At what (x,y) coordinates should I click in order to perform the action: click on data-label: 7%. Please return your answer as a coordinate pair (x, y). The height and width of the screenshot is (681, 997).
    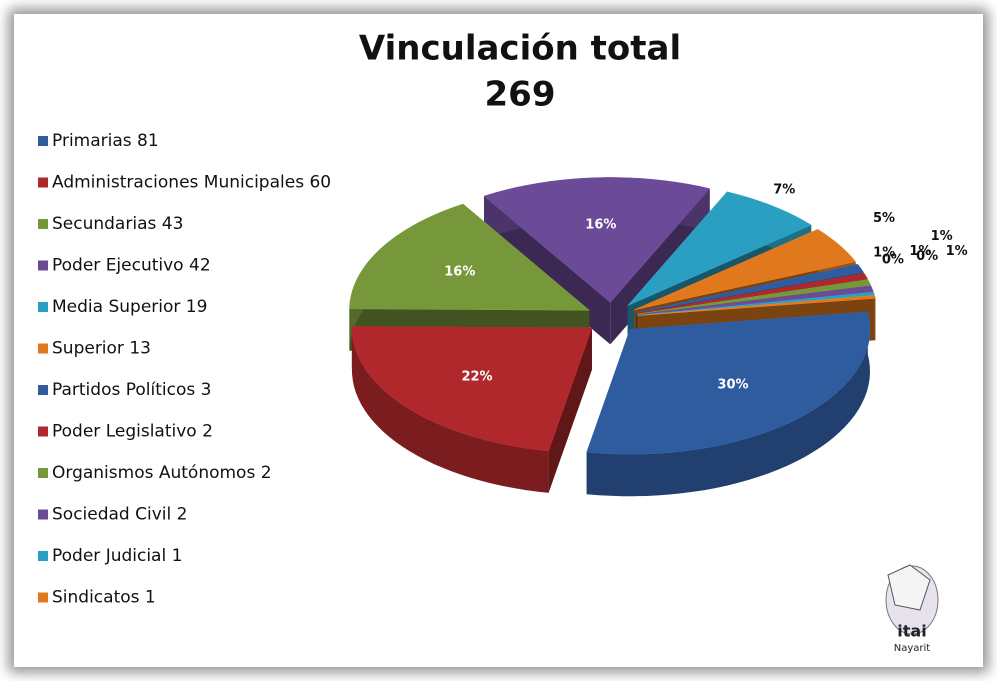
    Looking at the image, I should click on (784, 189).